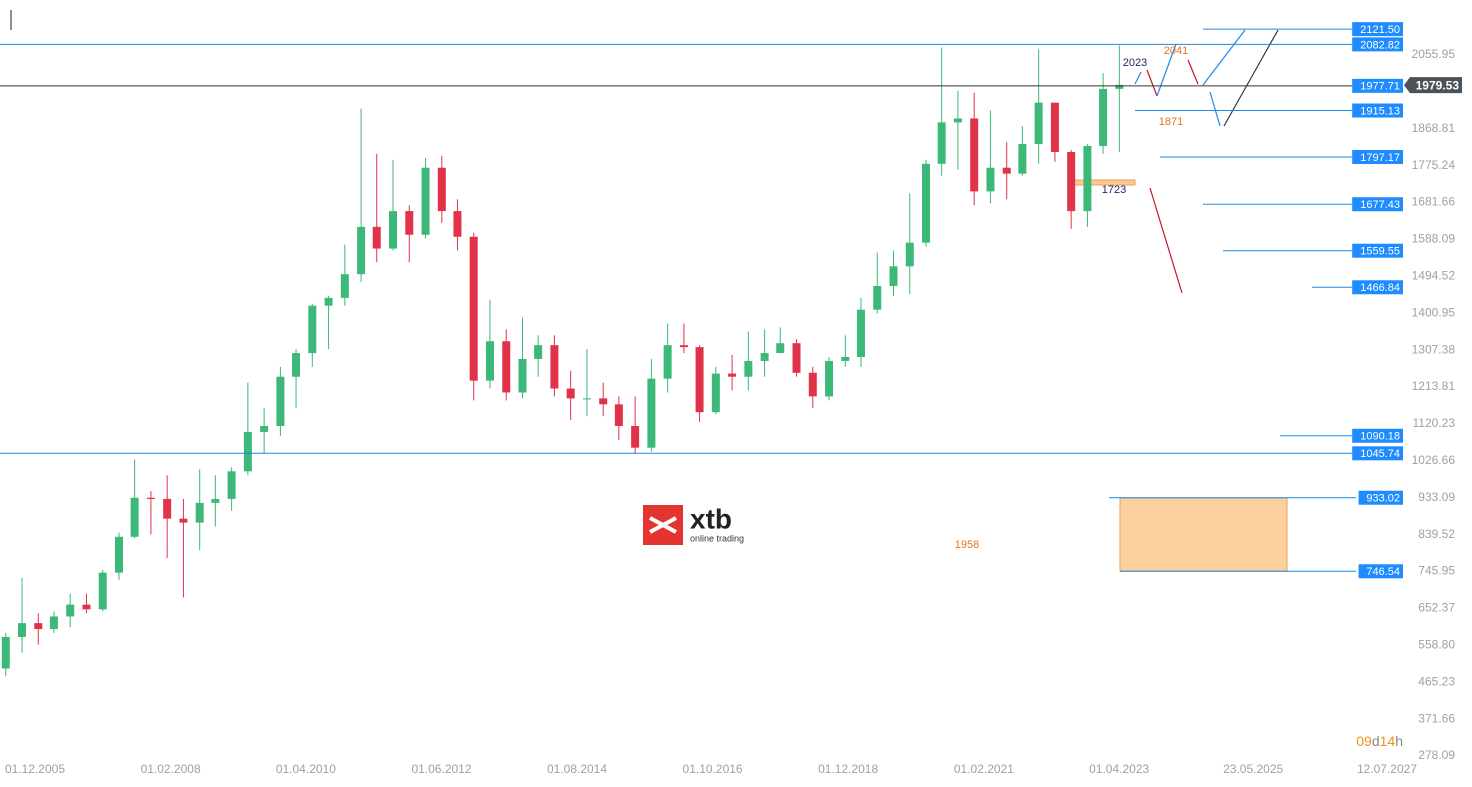  What do you see at coordinates (1203, 534) in the screenshot?
I see `zone` at bounding box center [1203, 534].